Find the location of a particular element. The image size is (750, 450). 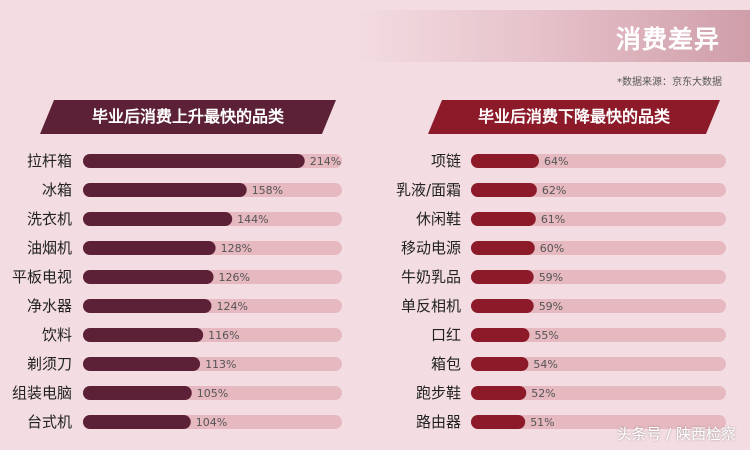

right-category-label: 休闲鞋 is located at coordinates (438, 219).